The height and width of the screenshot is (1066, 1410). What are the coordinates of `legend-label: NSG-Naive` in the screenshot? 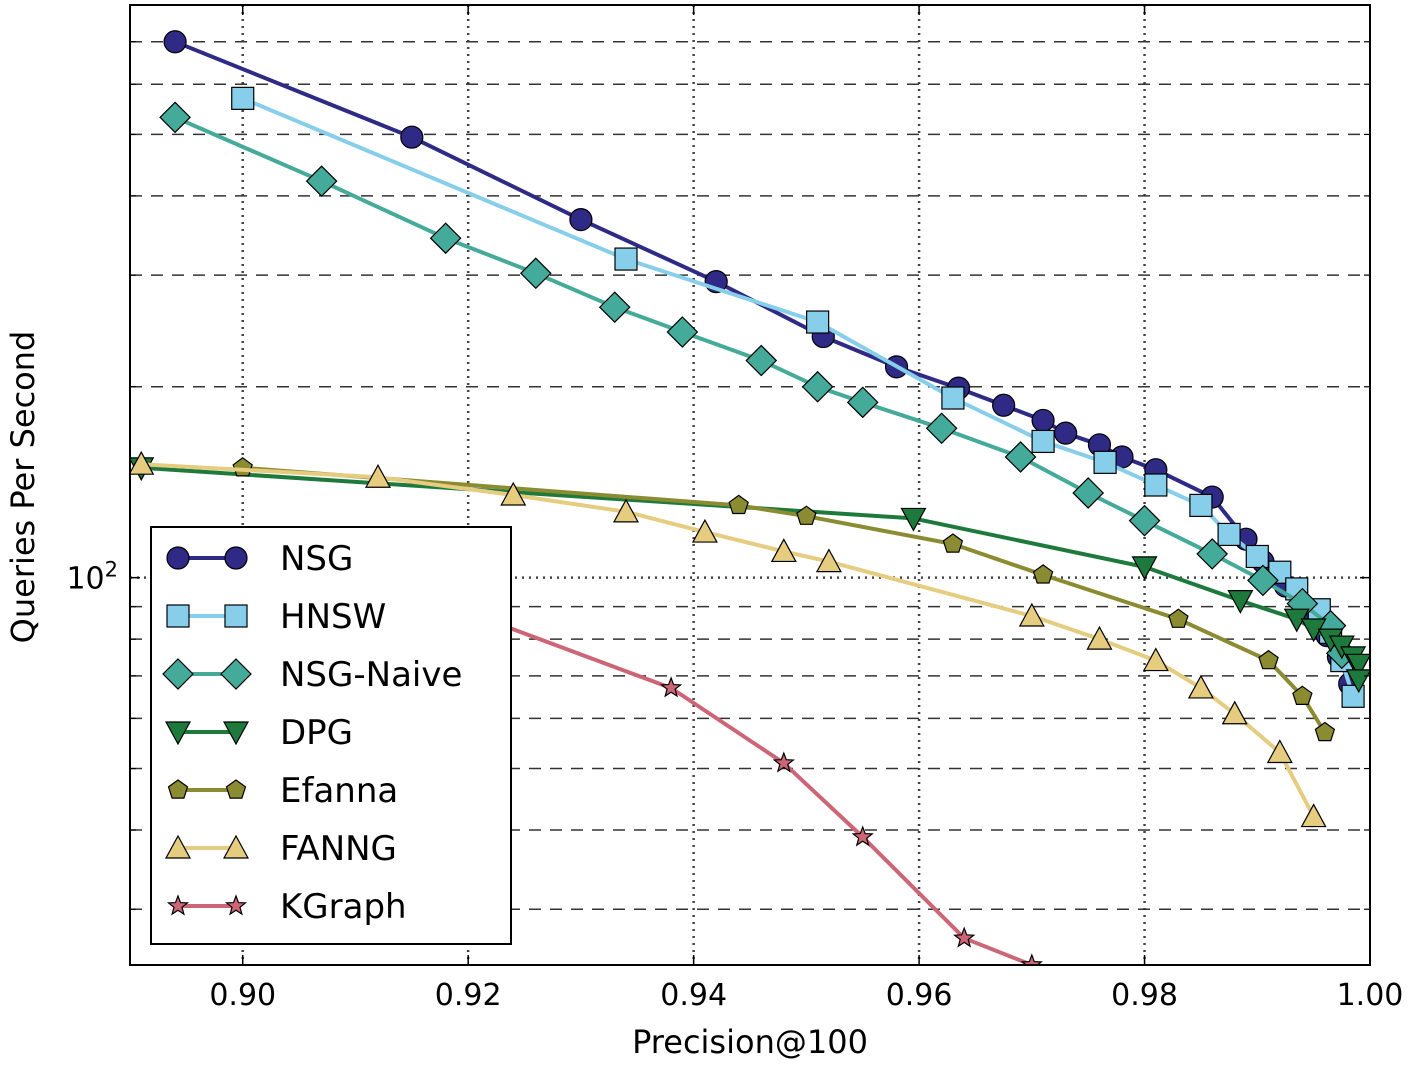 It's located at (371, 675).